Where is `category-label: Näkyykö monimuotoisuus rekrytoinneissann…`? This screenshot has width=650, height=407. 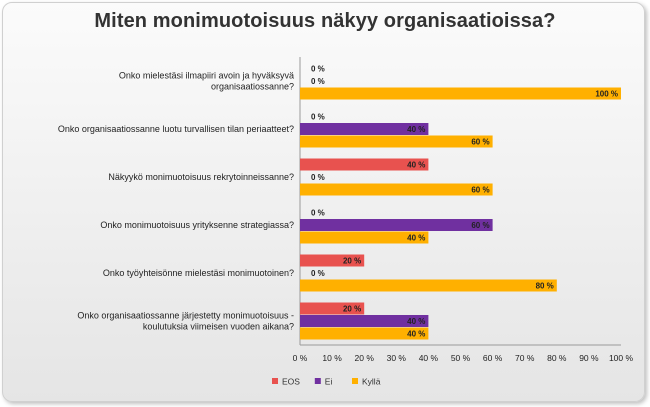
category-label: Näkyykö monimuotoisuus rekrytoinneissann… is located at coordinates (201, 177).